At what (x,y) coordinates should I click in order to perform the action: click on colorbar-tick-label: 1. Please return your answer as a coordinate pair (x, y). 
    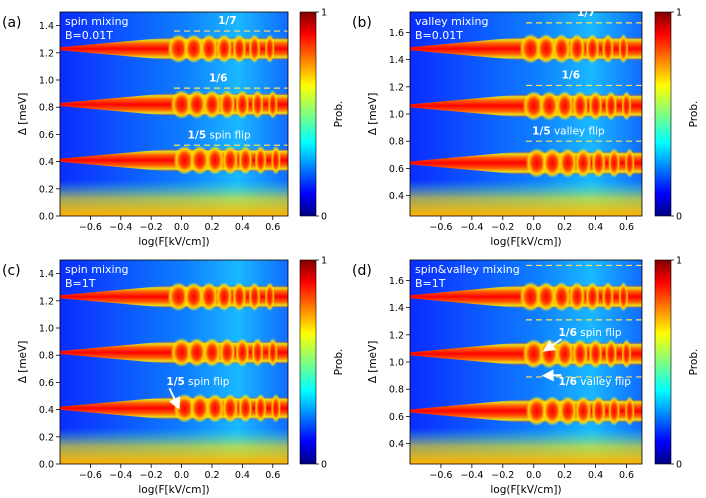
    Looking at the image, I should click on (324, 13).